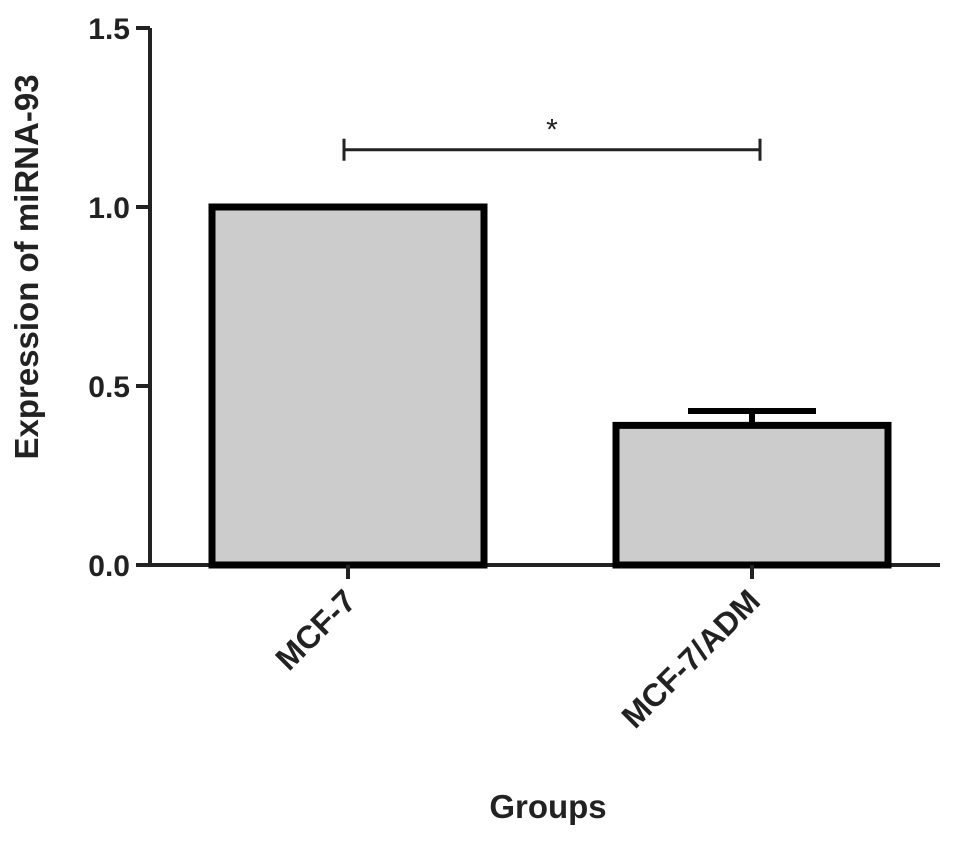 The image size is (969, 843). What do you see at coordinates (109, 387) in the screenshot?
I see `y-tick-label: 0.5` at bounding box center [109, 387].